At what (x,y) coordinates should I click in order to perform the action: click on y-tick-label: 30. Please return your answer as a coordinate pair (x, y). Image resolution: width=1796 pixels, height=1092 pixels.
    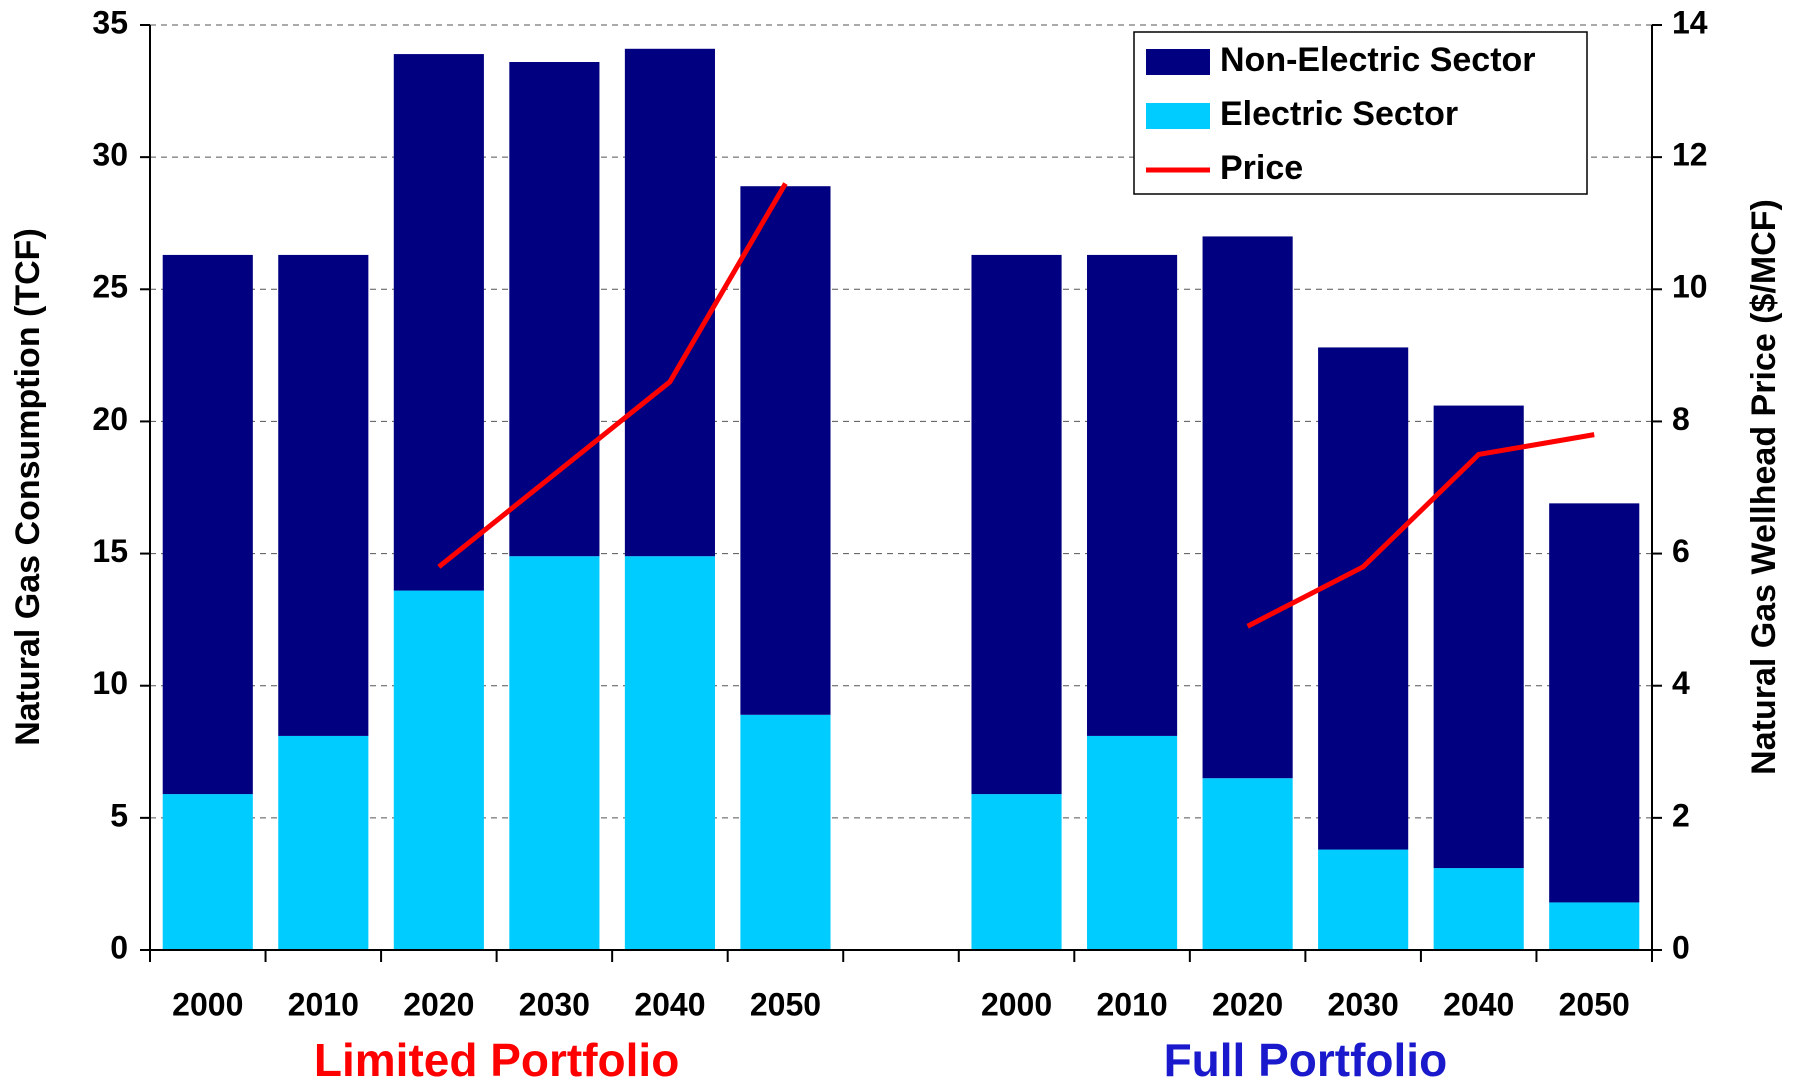
    Looking at the image, I should click on (110, 155).